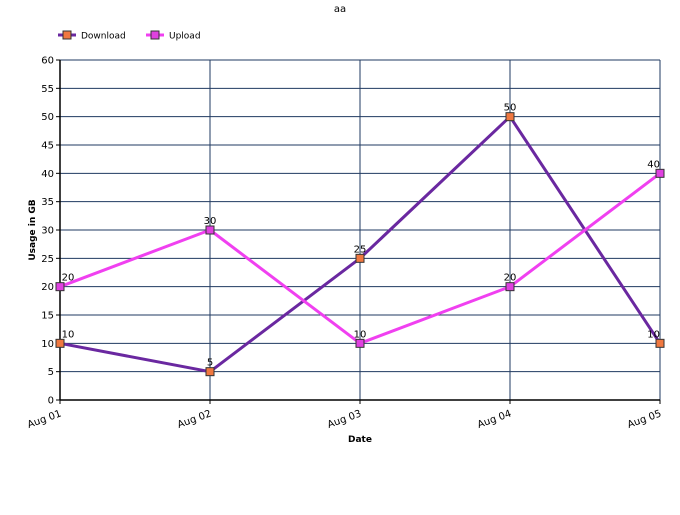  I want to click on data-label: 40, so click(653, 164).